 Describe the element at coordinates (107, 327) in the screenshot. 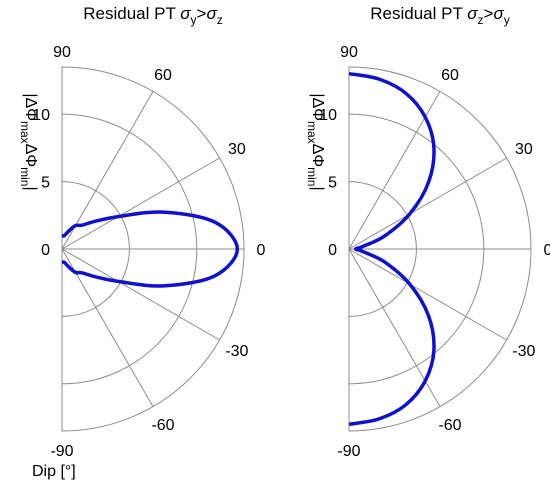

I see `spoke--60` at that location.